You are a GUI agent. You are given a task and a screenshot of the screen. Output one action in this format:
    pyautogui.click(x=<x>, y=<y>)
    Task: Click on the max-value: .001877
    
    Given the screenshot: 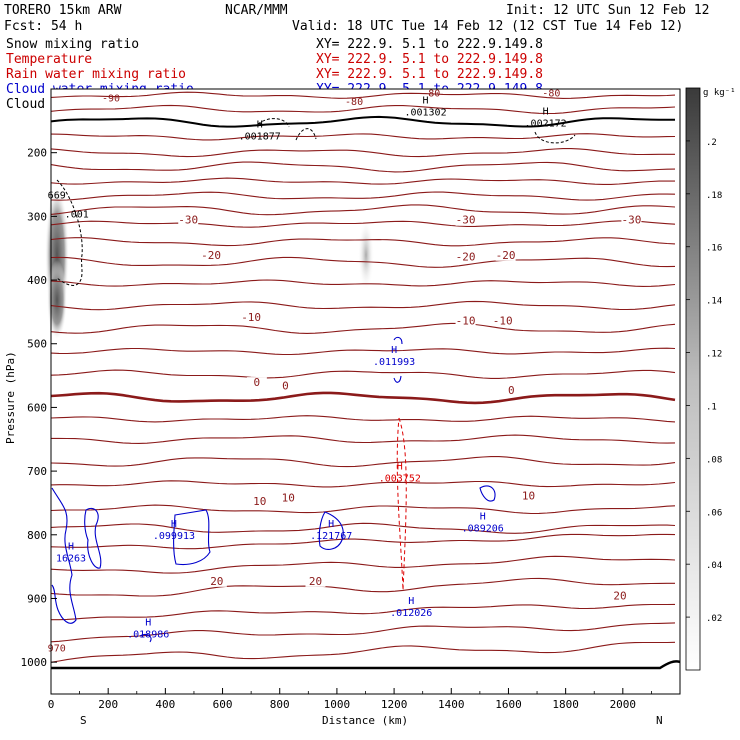 What is the action you would take?
    pyautogui.click(x=260, y=137)
    